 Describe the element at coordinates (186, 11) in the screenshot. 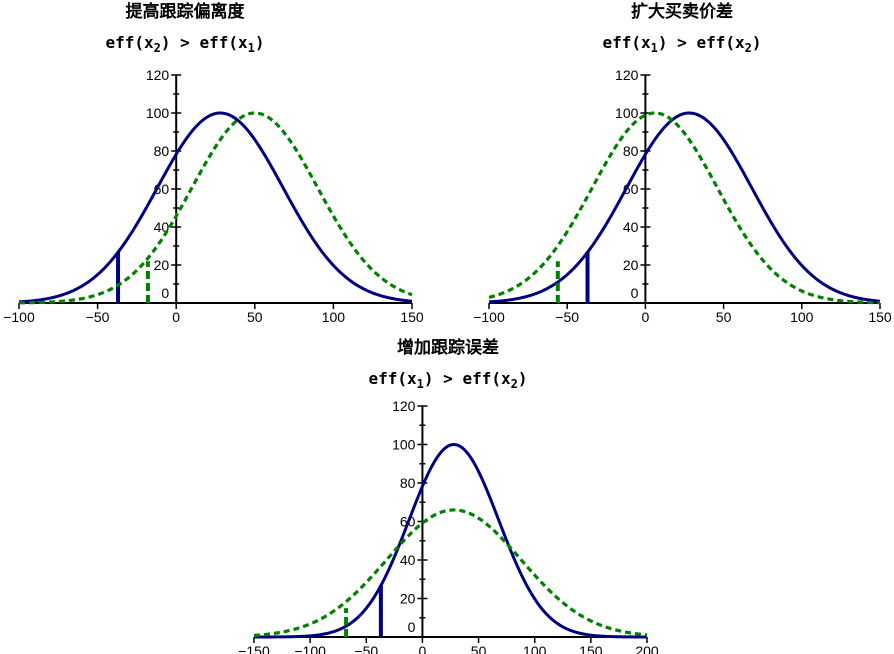

I see `chart-title: 提高跟踪偏离度` at that location.